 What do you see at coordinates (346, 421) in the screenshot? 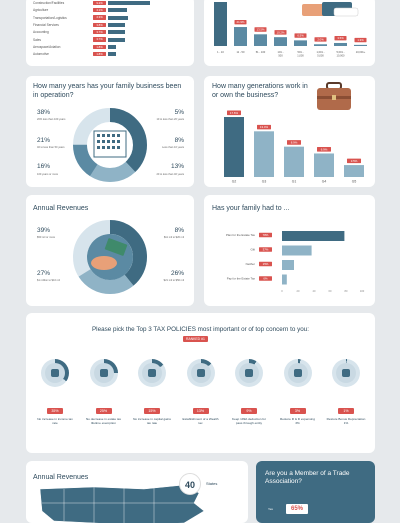
I see `policy-label: Restore Bonus Depreciation 1%` at bounding box center [346, 421].